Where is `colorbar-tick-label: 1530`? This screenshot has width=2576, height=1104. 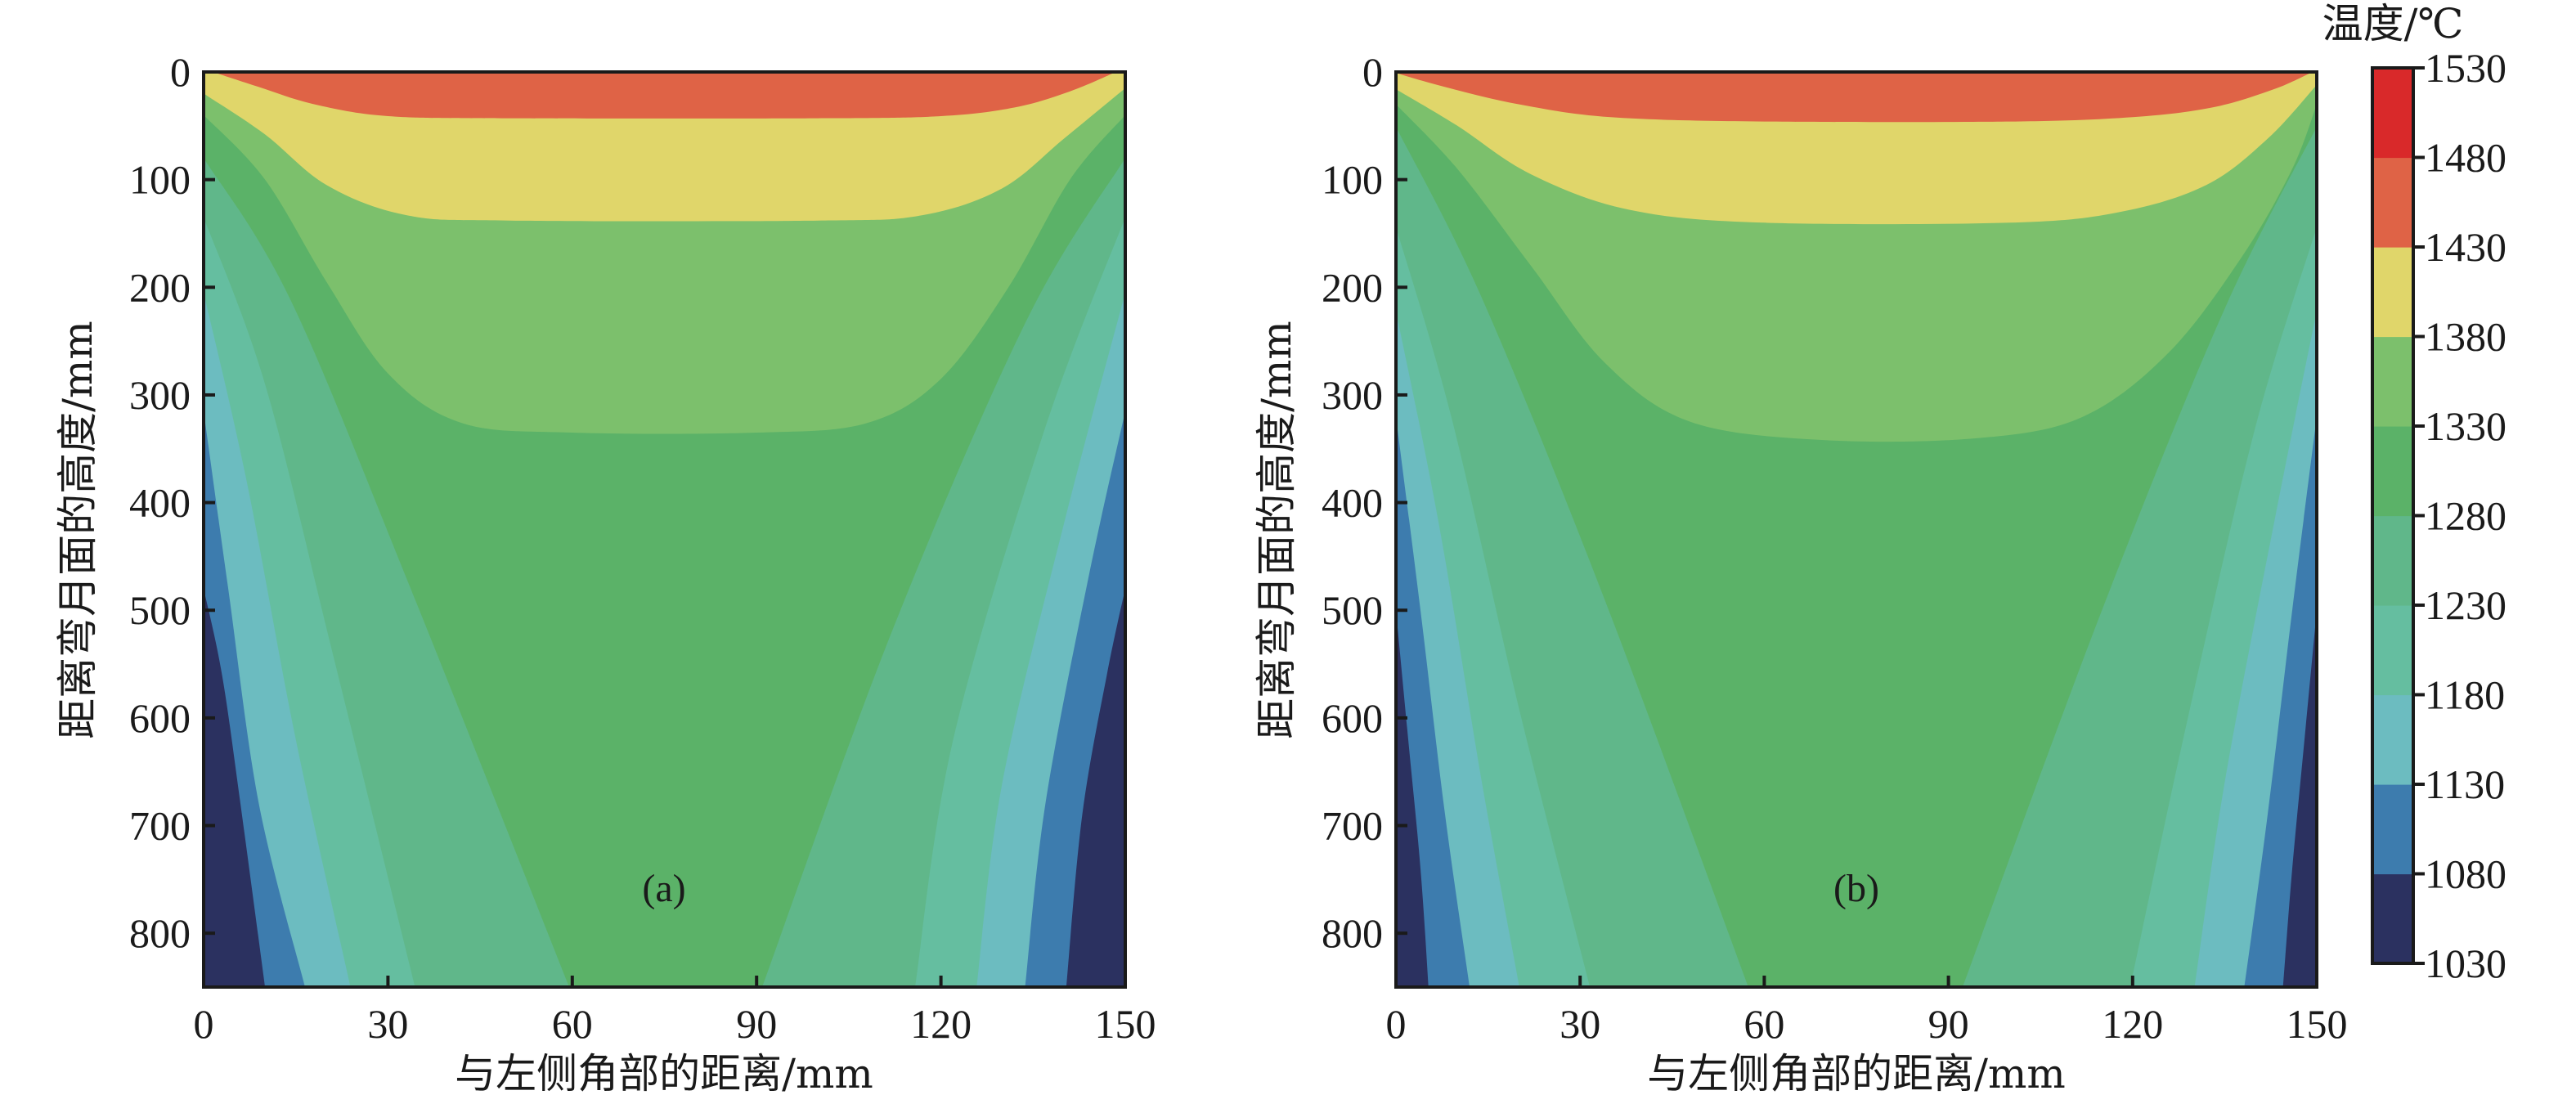
colorbar-tick-label: 1530 is located at coordinates (2466, 68).